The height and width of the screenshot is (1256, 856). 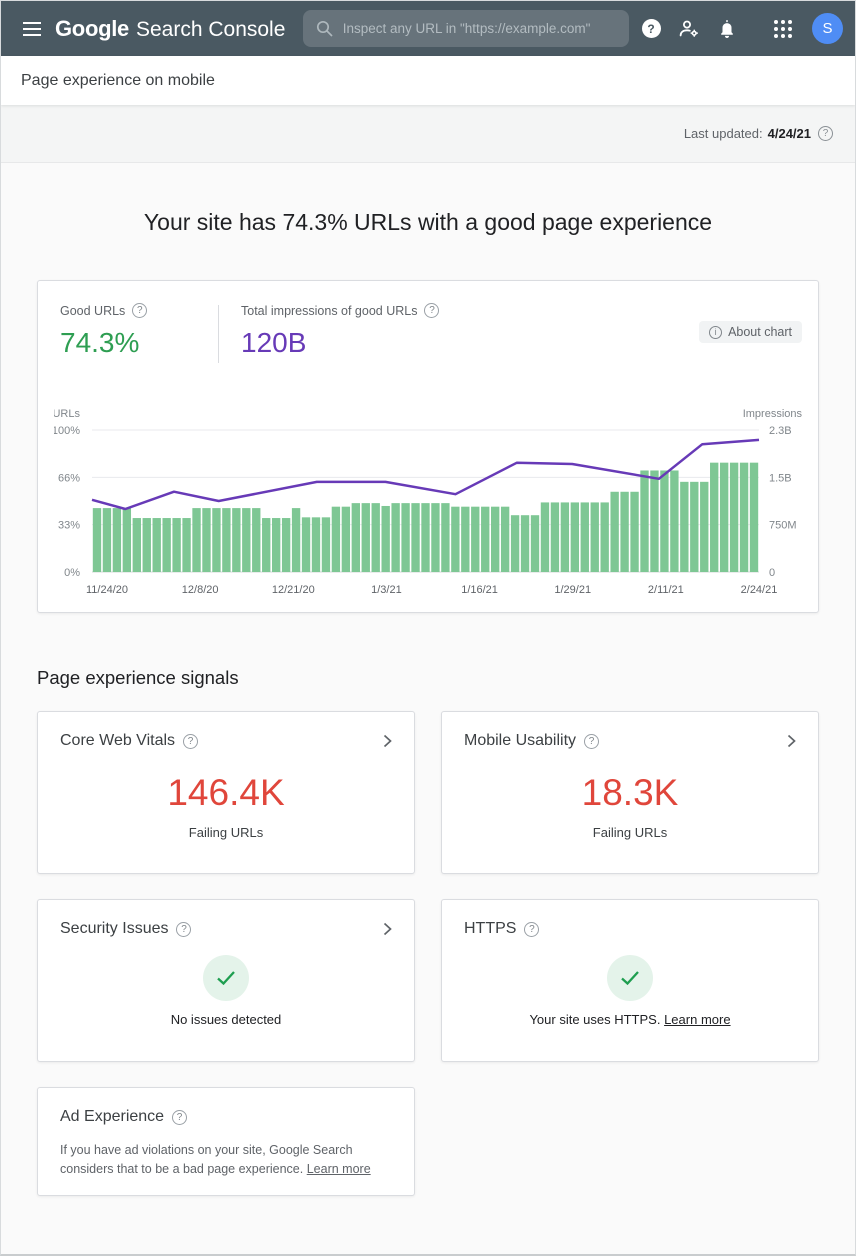 I want to click on impressions-value: 120B, so click(x=274, y=342).